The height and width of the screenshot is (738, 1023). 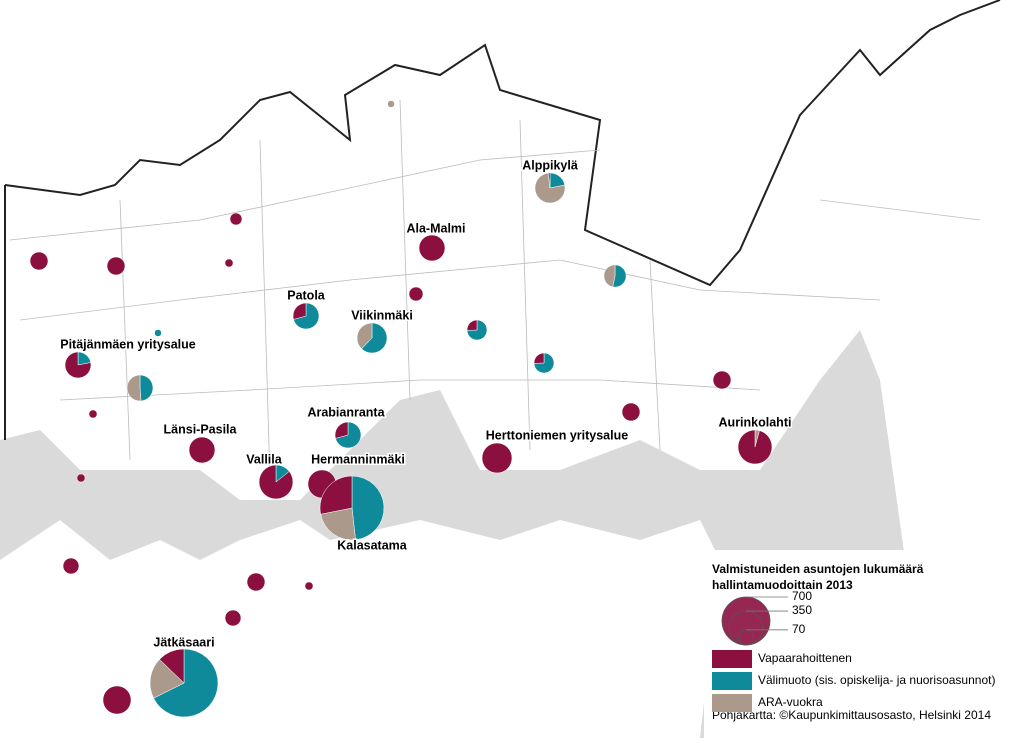 What do you see at coordinates (365, 630) in the screenshot?
I see `islands` at bounding box center [365, 630].